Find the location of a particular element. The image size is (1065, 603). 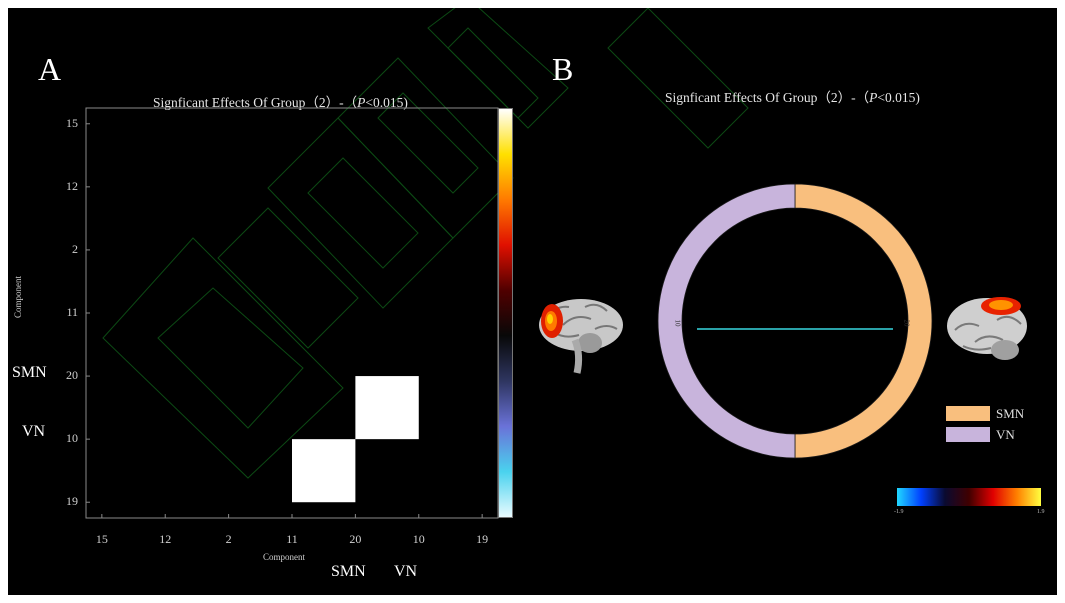

x-tick-label: 12 is located at coordinates (165, 539).